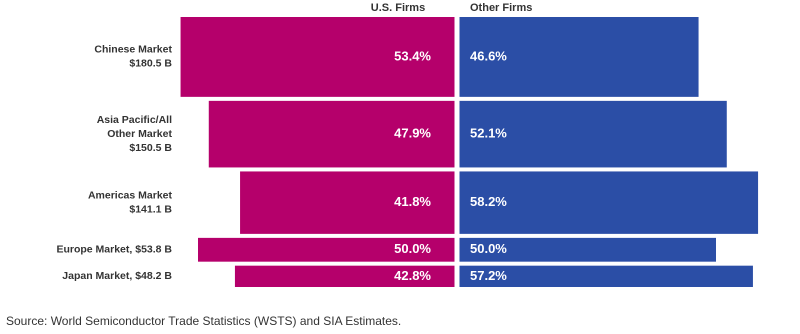 The width and height of the screenshot is (800, 334). Describe the element at coordinates (133, 50) in the screenshot. I see `category-label: Chinese Market` at that location.